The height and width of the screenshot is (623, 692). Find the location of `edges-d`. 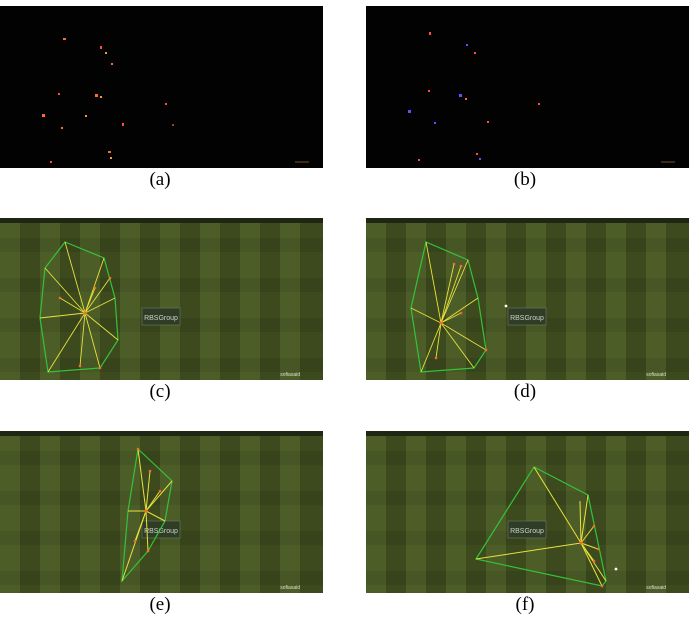

edges-d is located at coordinates (448, 307).